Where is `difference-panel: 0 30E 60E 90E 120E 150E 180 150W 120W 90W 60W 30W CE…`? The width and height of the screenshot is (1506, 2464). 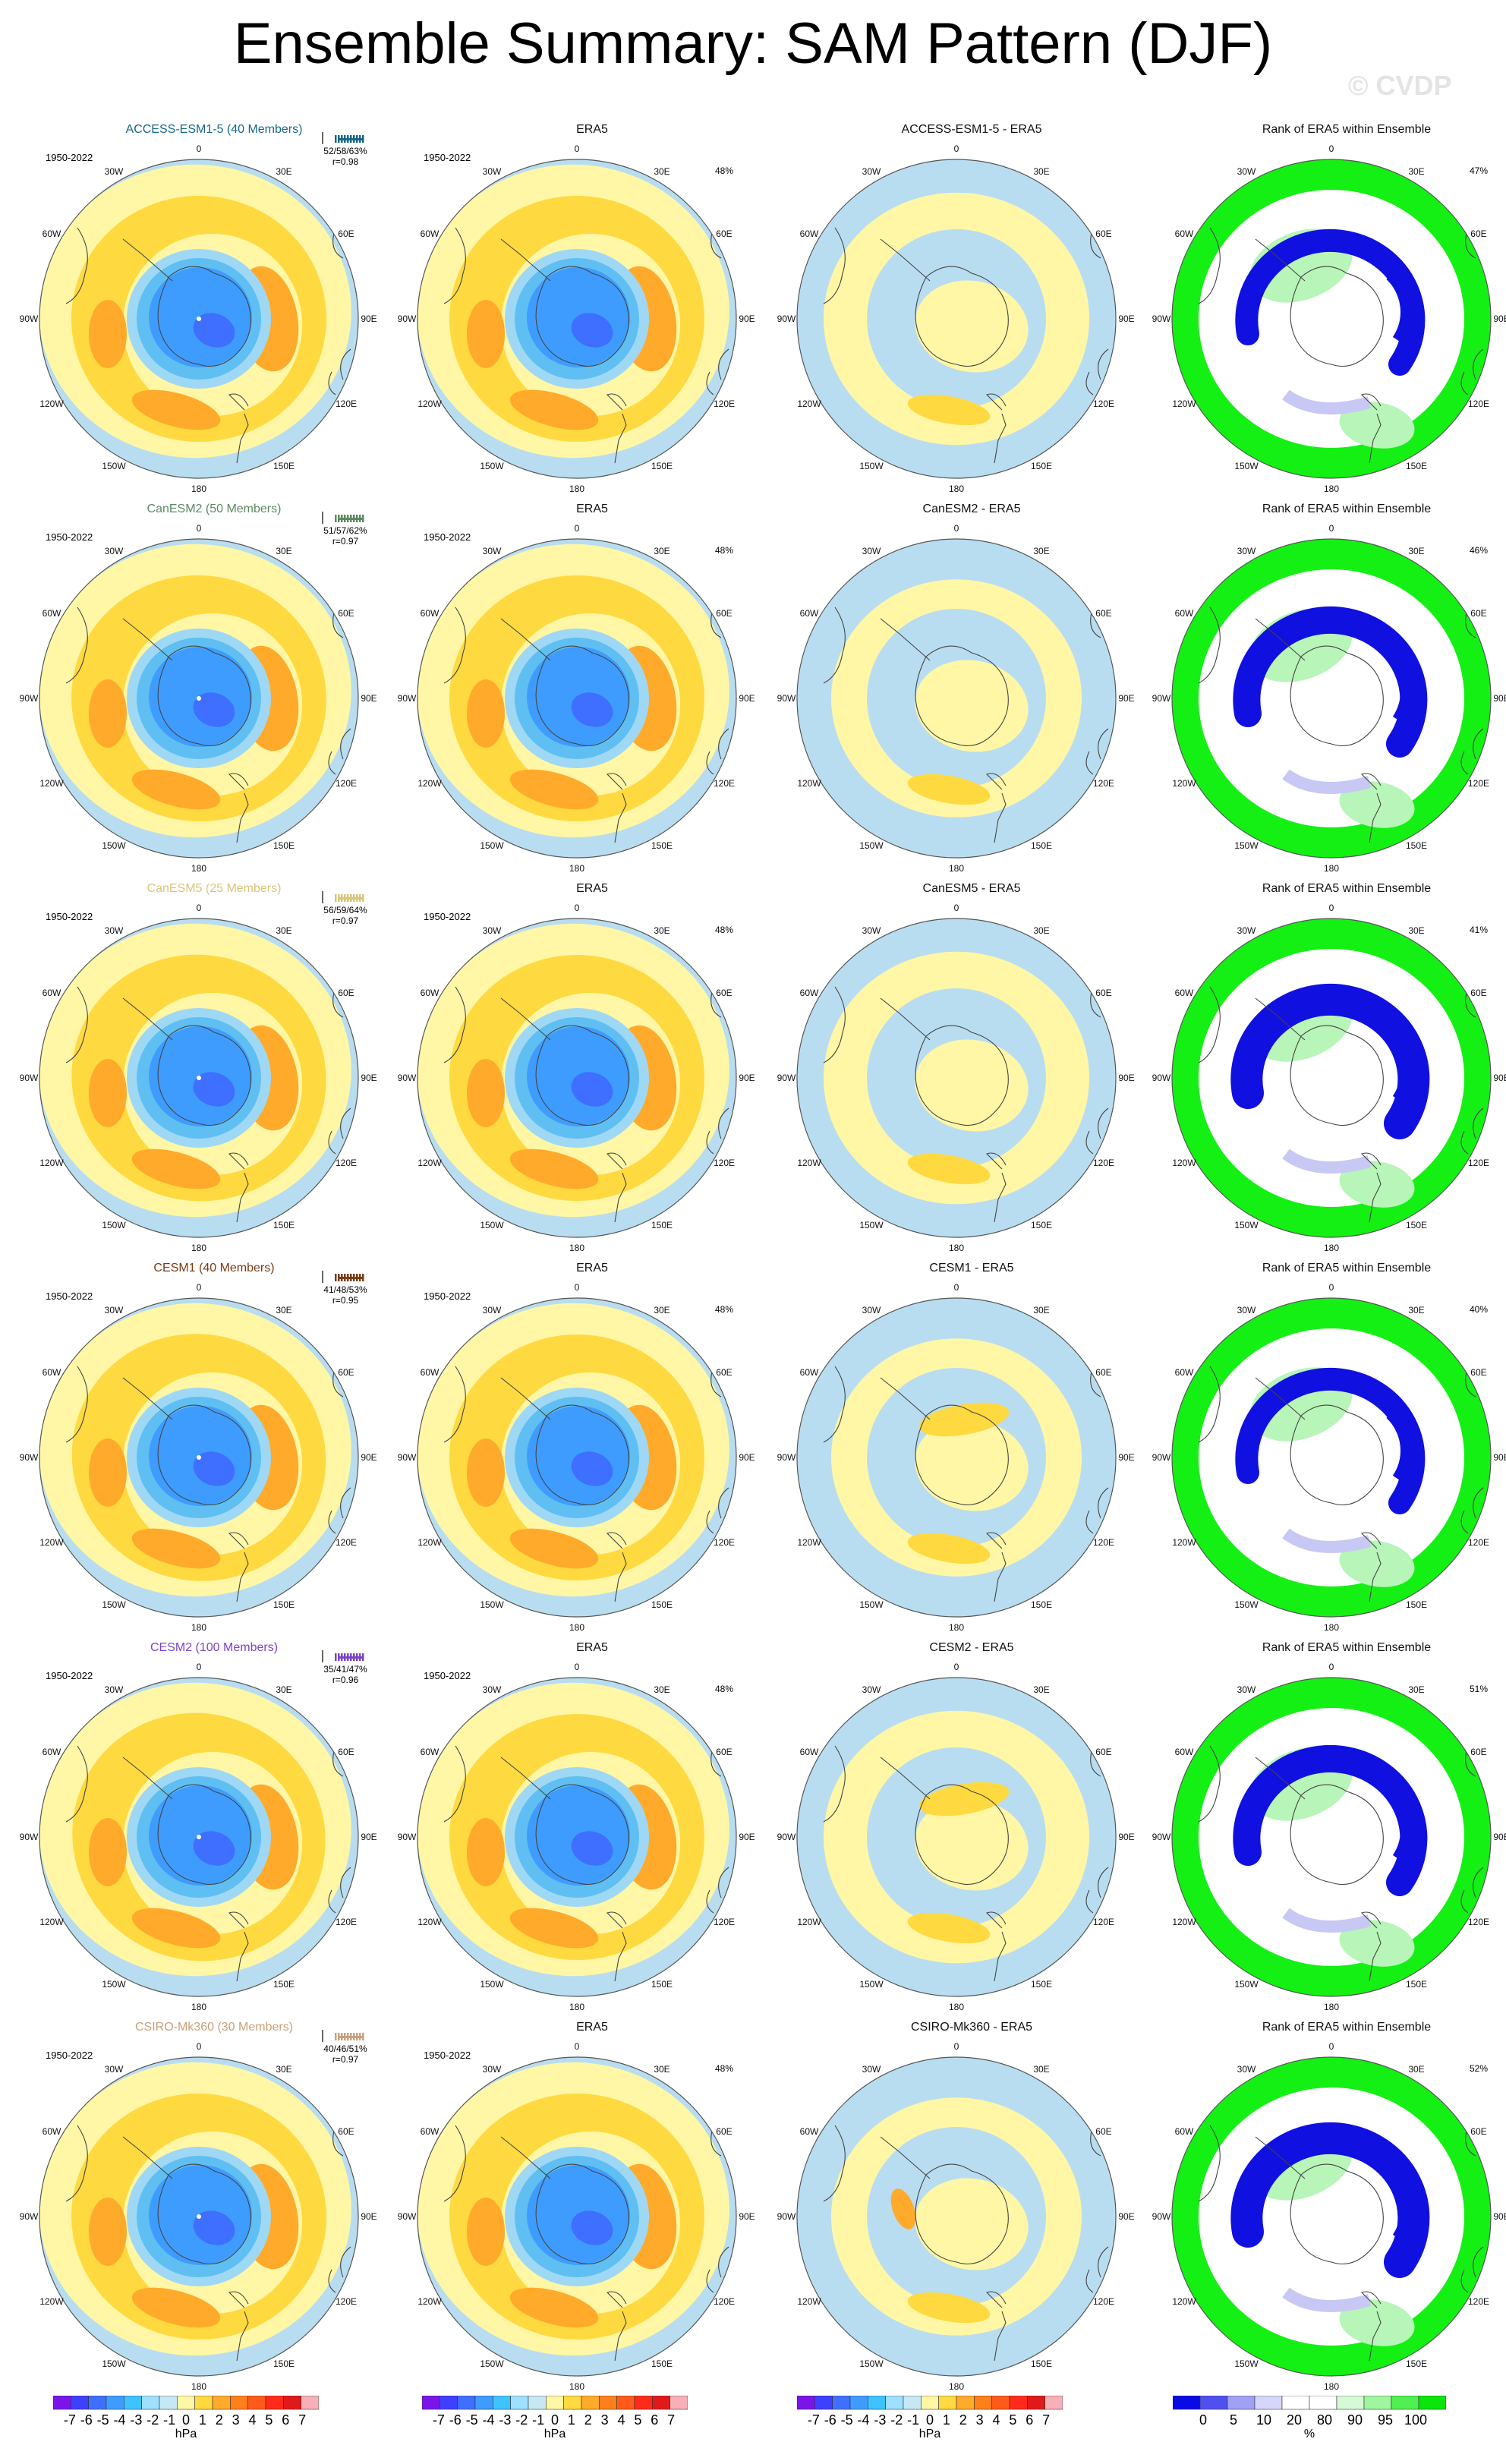
difference-panel: 0 30E 60E 90E 120E 150E 180 150W 120W 90W 60W 30W CE… is located at coordinates (965, 1447).